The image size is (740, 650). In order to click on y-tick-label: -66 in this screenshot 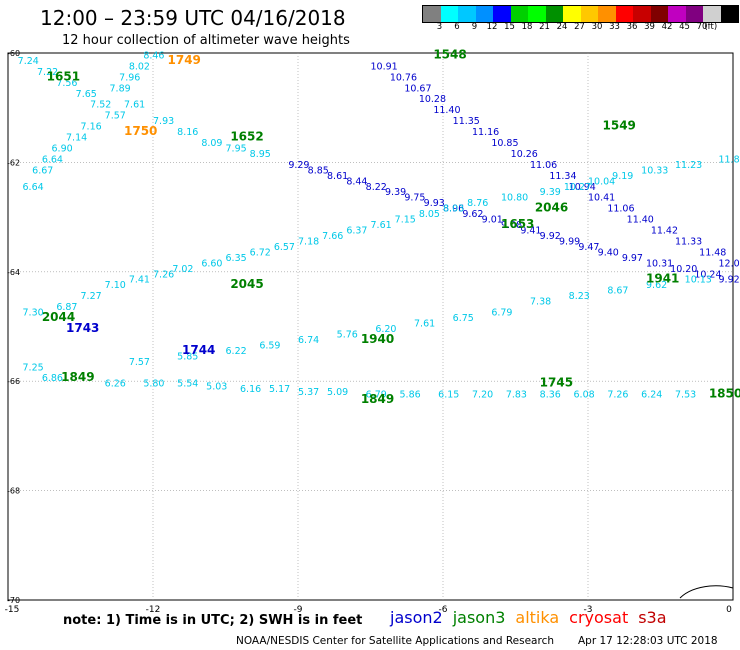, I will do `click(13, 381)`.